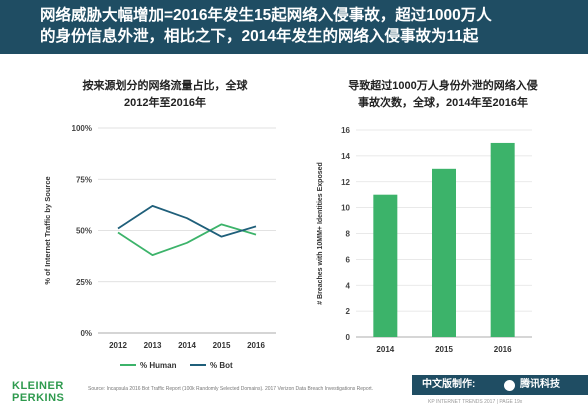 This screenshot has height=418, width=588. What do you see at coordinates (118, 345) in the screenshot?
I see `left-x-tick-label: 2012` at bounding box center [118, 345].